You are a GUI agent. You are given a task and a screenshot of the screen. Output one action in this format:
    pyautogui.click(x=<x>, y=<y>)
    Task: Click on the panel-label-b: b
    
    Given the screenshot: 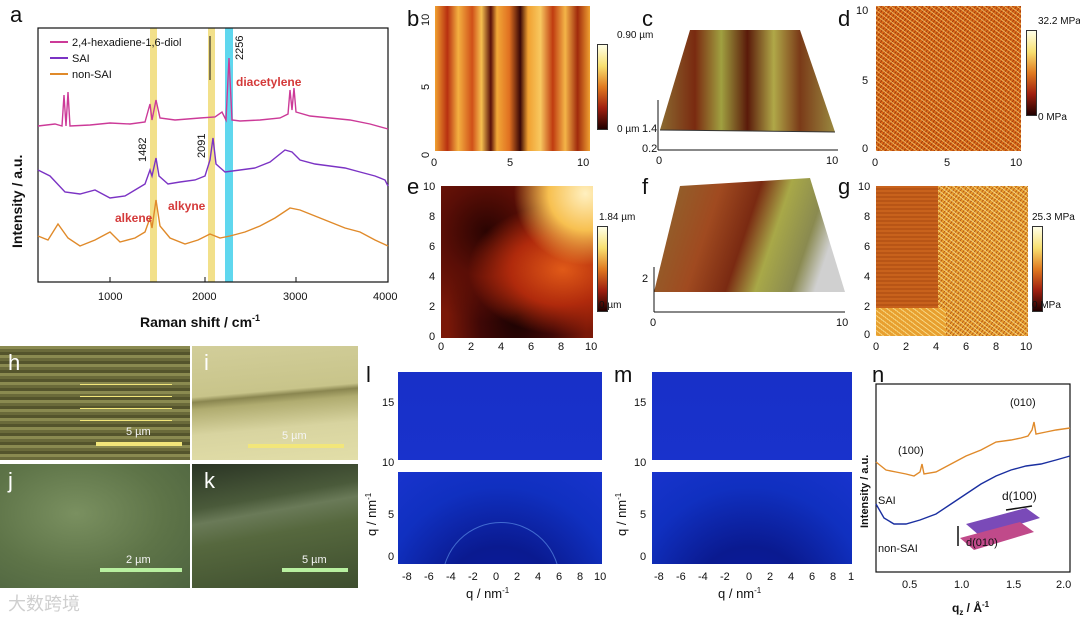 What is the action you would take?
    pyautogui.click(x=413, y=18)
    